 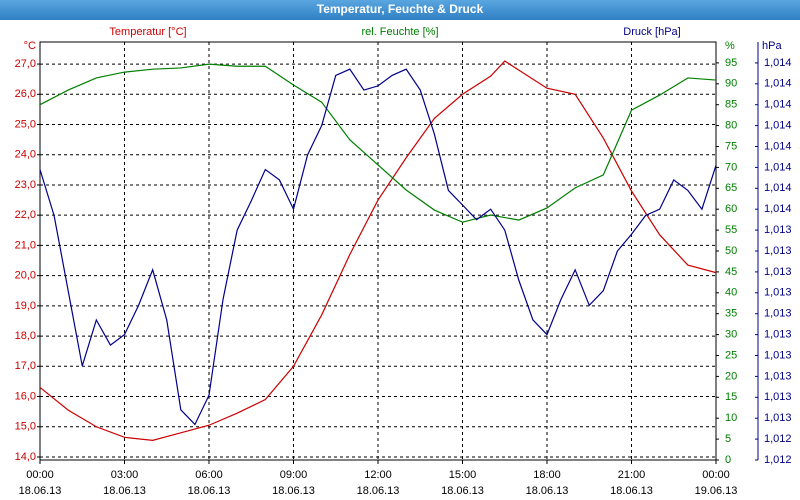 What do you see at coordinates (772, 46) in the screenshot?
I see `y3-unit: hPa` at bounding box center [772, 46].